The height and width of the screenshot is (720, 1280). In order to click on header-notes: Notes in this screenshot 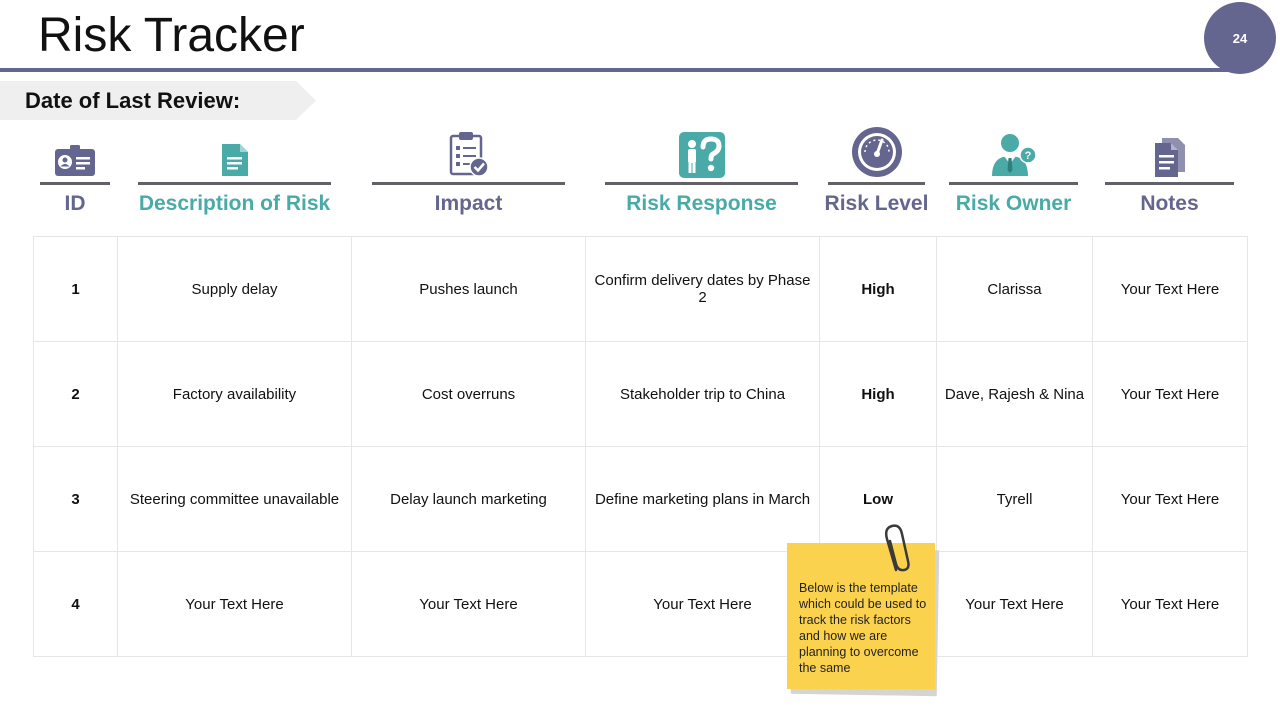, I will do `click(1169, 170)`.